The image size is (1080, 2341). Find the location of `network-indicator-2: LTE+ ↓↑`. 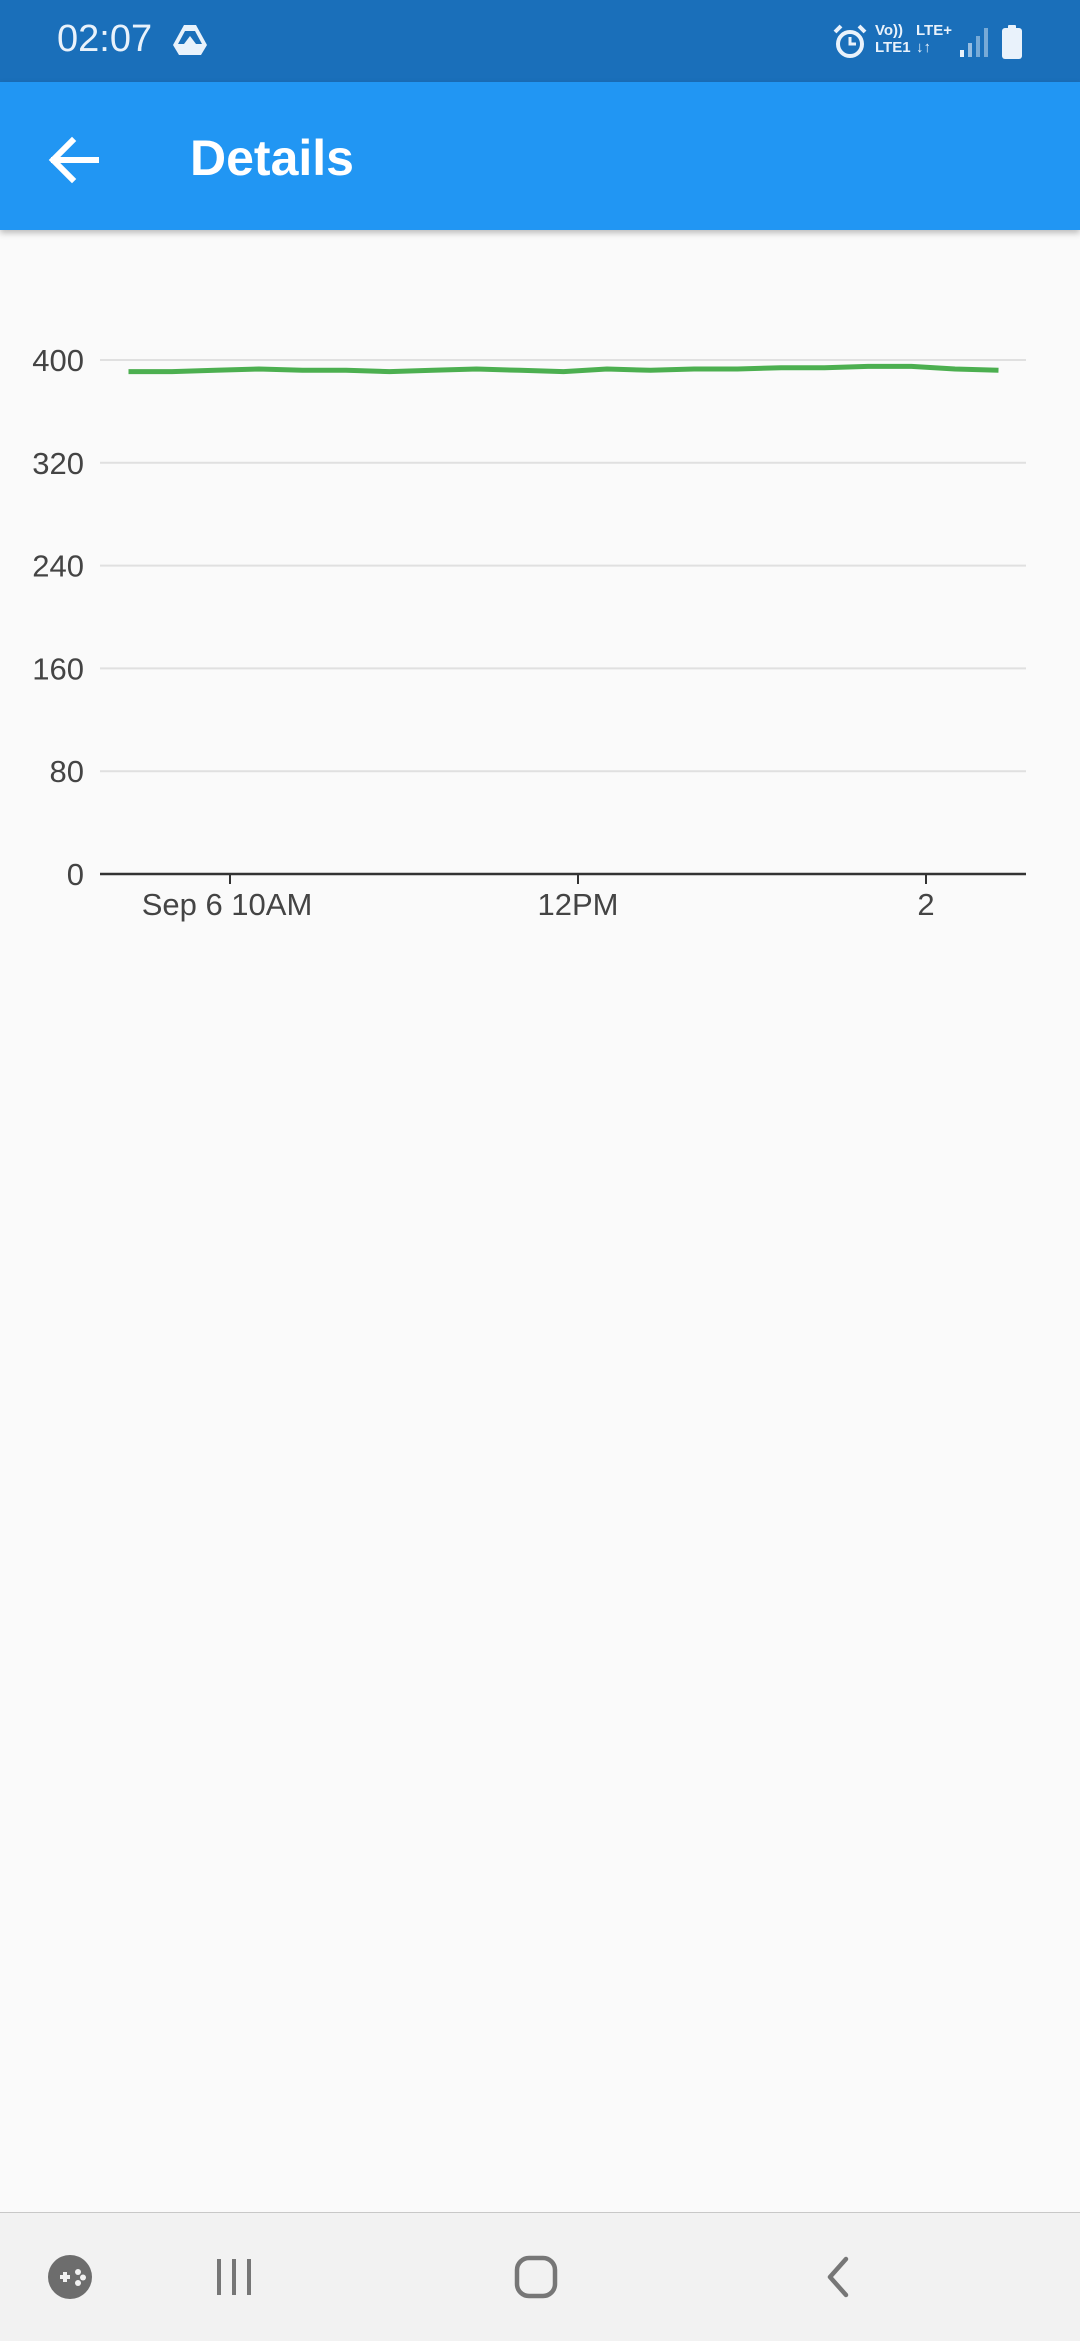

network-indicator-2: LTE+ ↓↑ is located at coordinates (934, 39).